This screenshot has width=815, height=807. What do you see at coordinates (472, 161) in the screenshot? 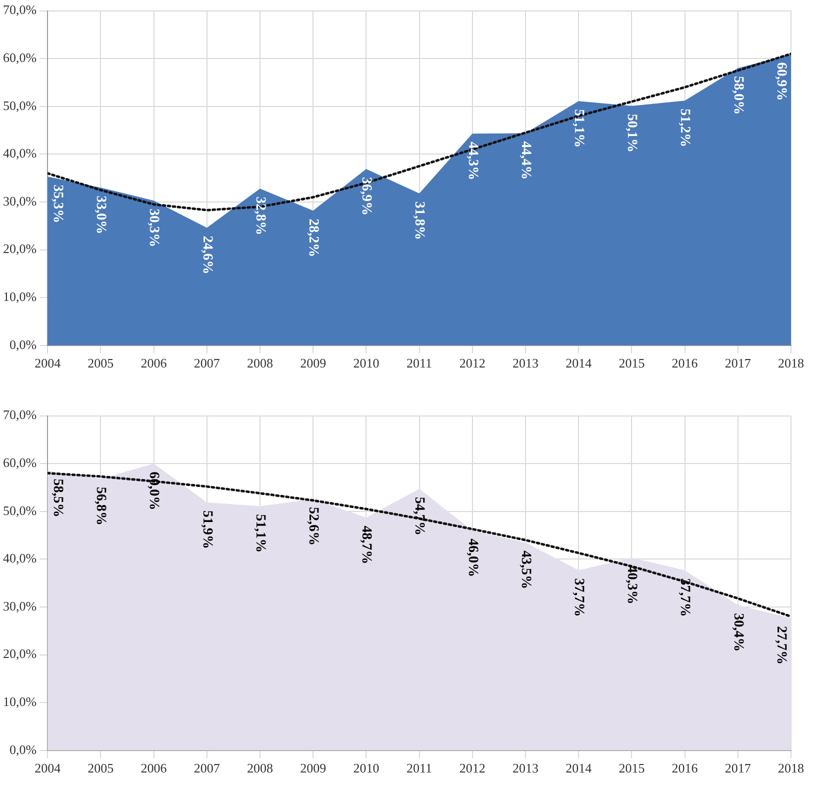
I see `data-label: 44,3%` at bounding box center [472, 161].